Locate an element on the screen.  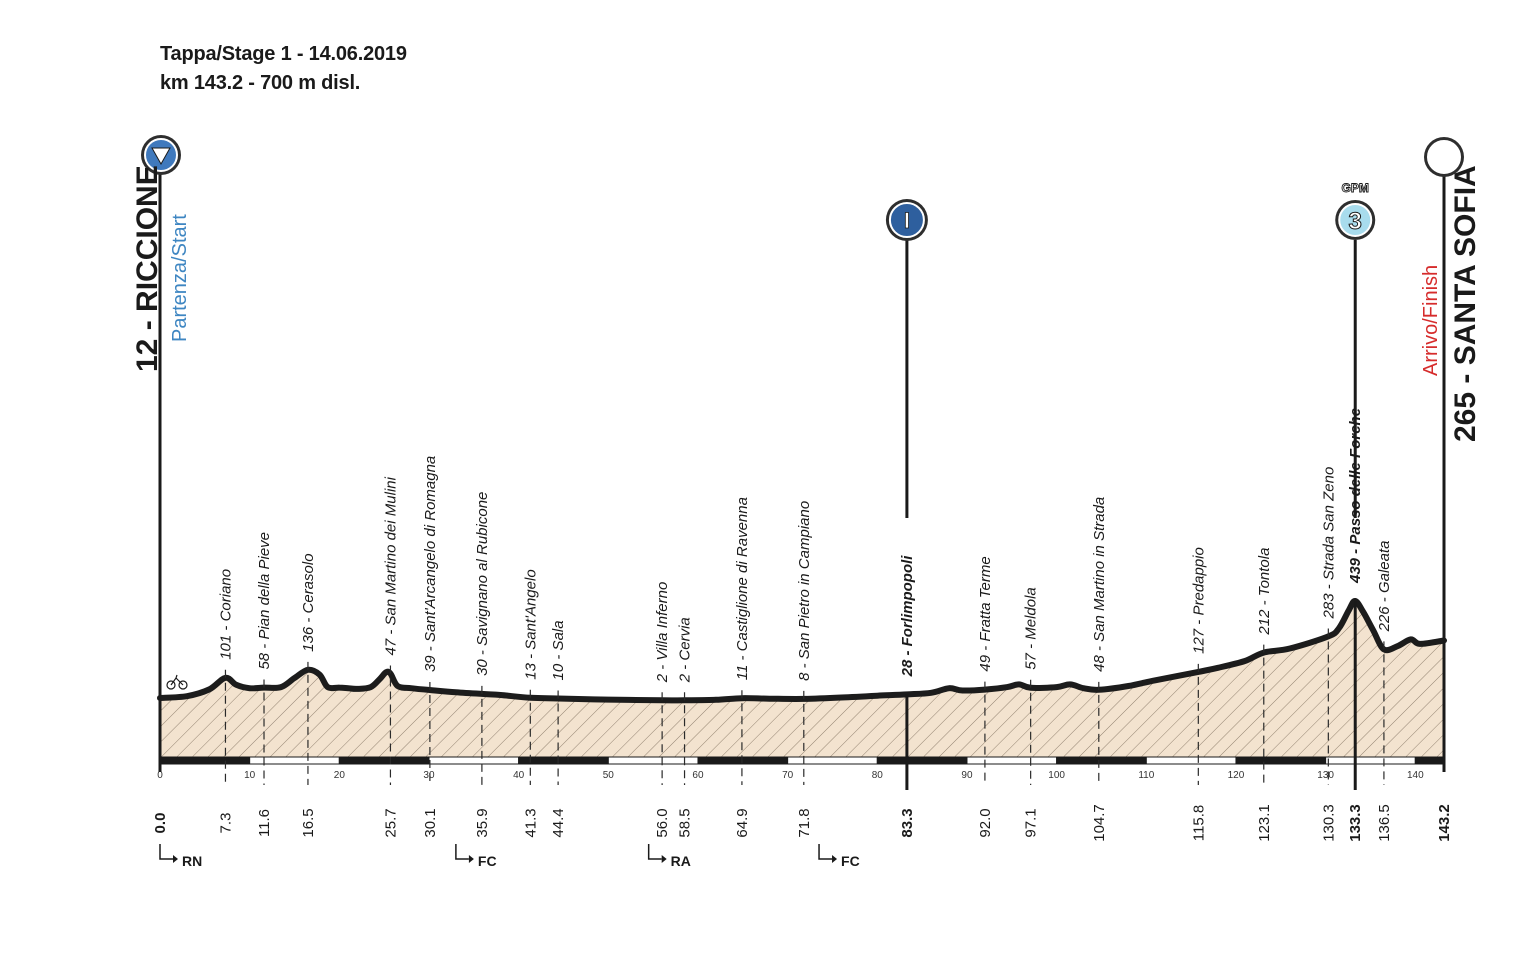
km-label: 41.3 is located at coordinates (530, 822).